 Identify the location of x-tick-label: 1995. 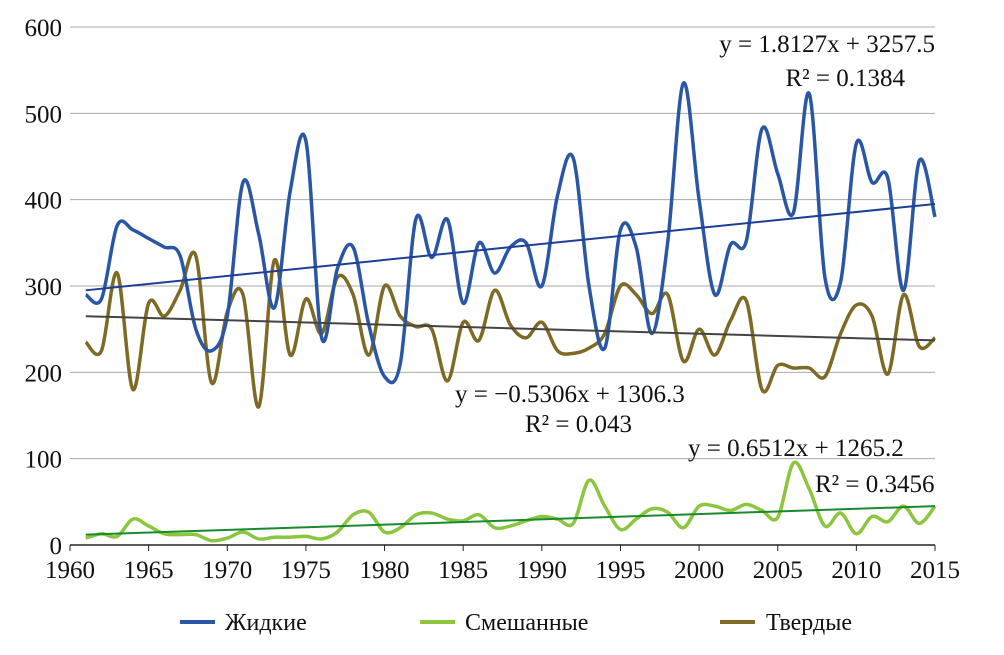
(620, 570).